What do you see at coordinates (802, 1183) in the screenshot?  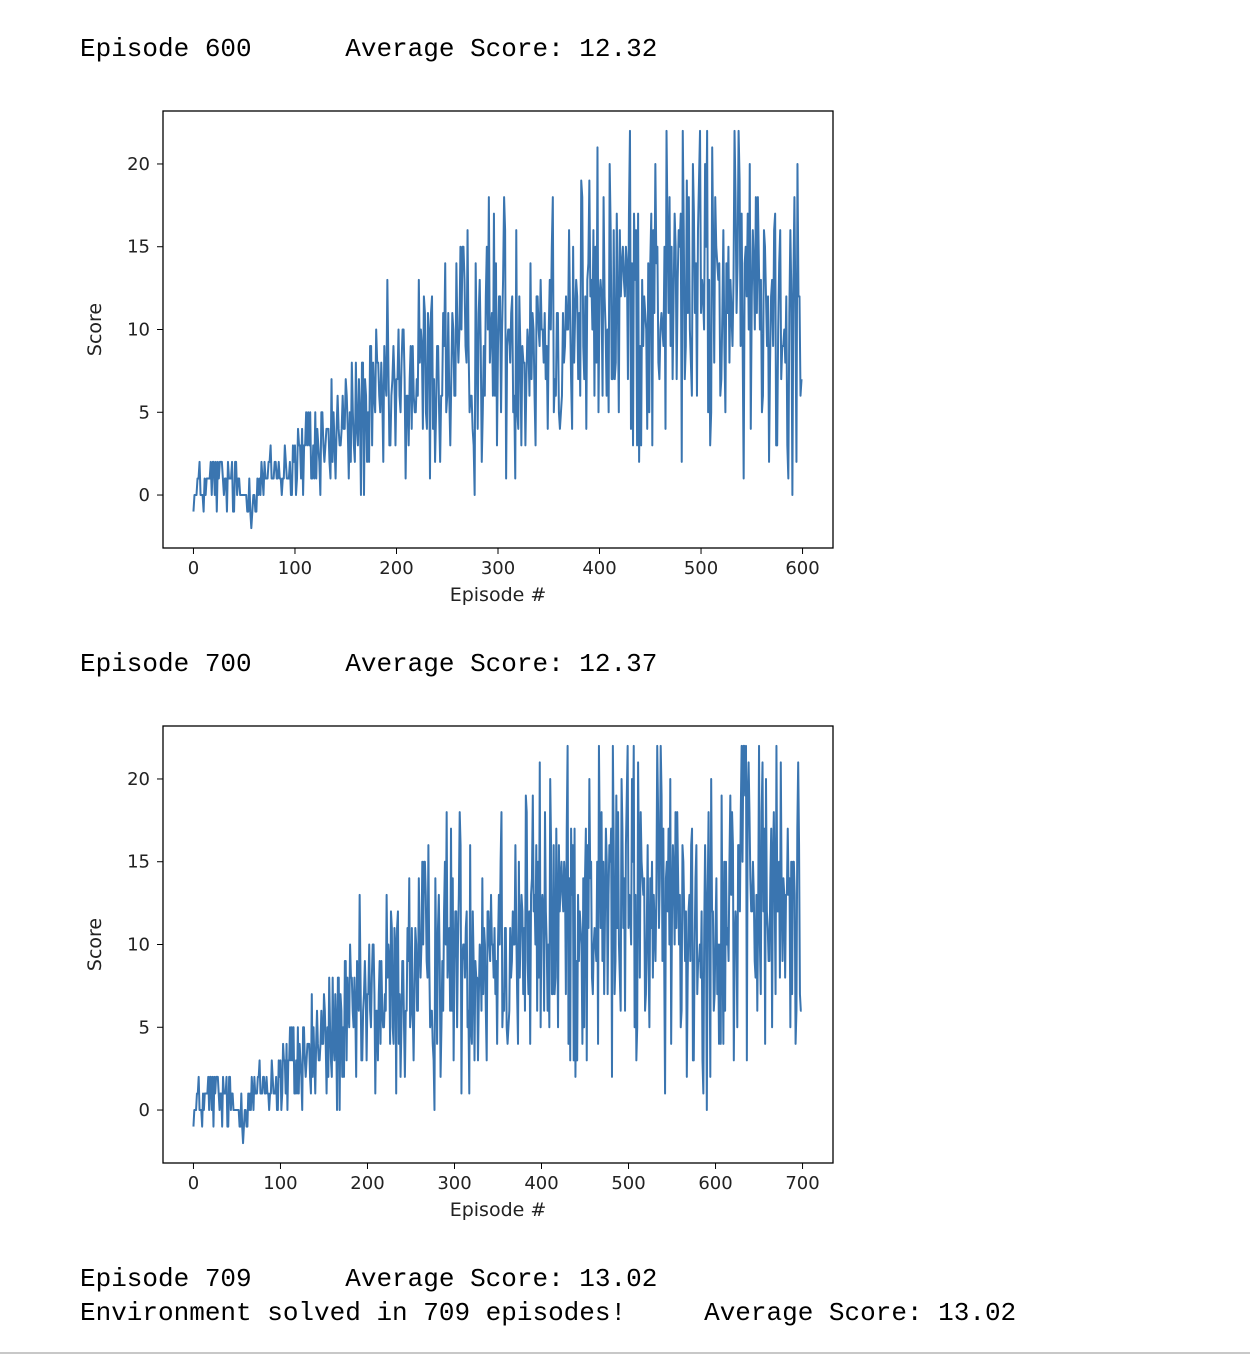 I see `x-tick-label: 700` at bounding box center [802, 1183].